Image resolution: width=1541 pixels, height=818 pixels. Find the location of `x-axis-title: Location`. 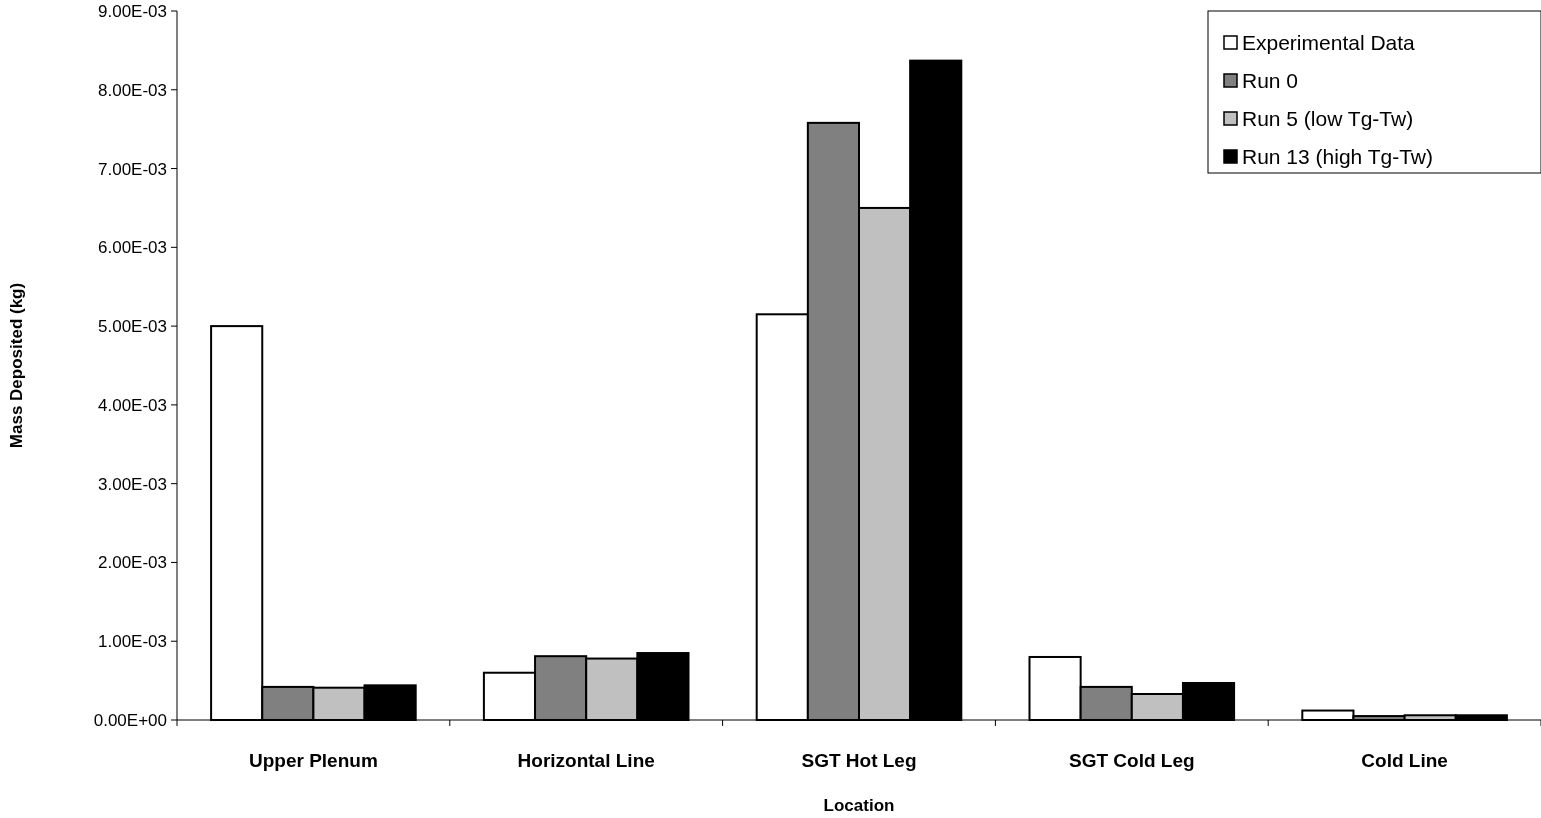

x-axis-title: Location is located at coordinates (859, 805).